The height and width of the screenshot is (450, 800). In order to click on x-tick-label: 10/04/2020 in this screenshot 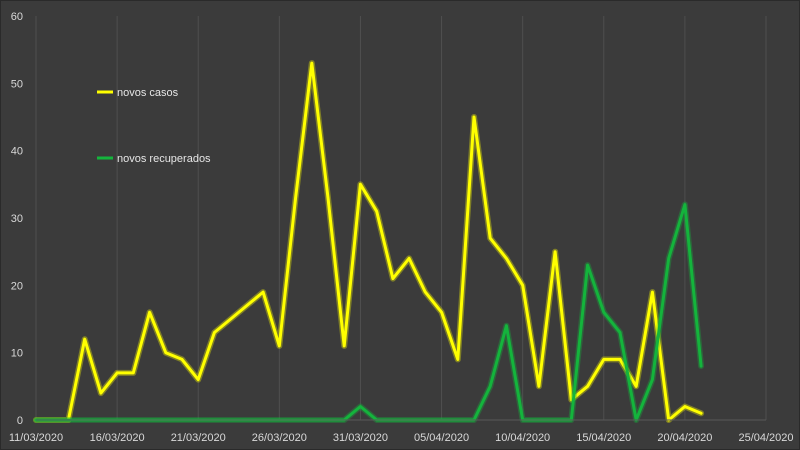, I will do `click(522, 438)`.